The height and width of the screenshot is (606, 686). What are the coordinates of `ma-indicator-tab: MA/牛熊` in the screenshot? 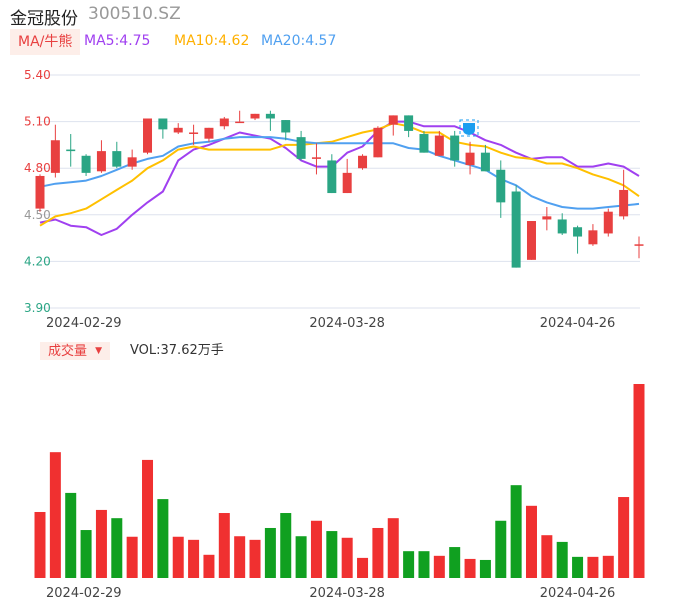 It's located at (45, 42).